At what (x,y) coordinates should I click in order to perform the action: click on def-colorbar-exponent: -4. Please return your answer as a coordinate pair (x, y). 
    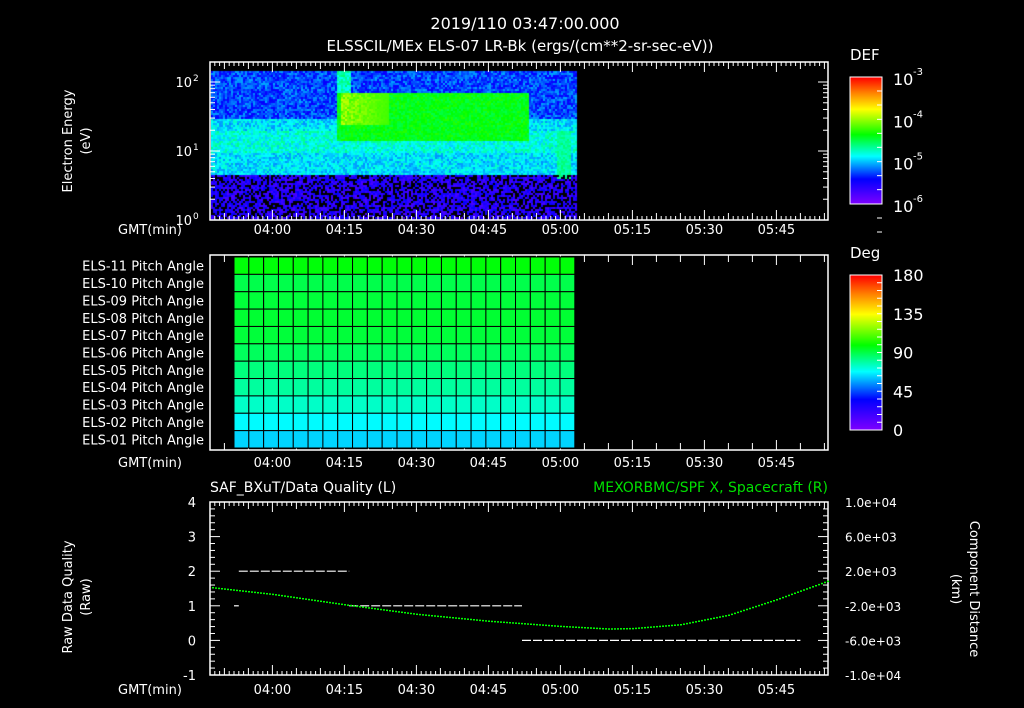
    Looking at the image, I should click on (918, 114).